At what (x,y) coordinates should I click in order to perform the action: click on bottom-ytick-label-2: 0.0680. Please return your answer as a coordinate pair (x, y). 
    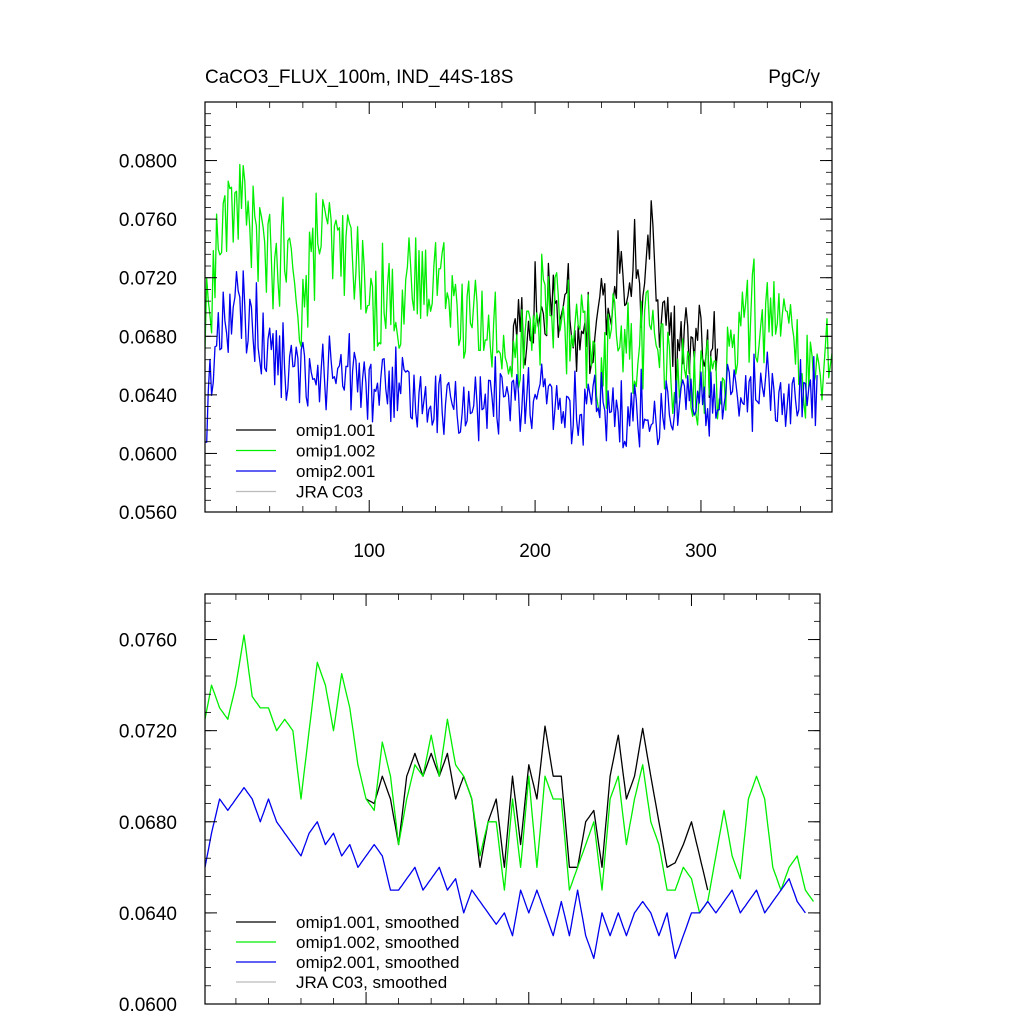
    Looking at the image, I should click on (148, 823).